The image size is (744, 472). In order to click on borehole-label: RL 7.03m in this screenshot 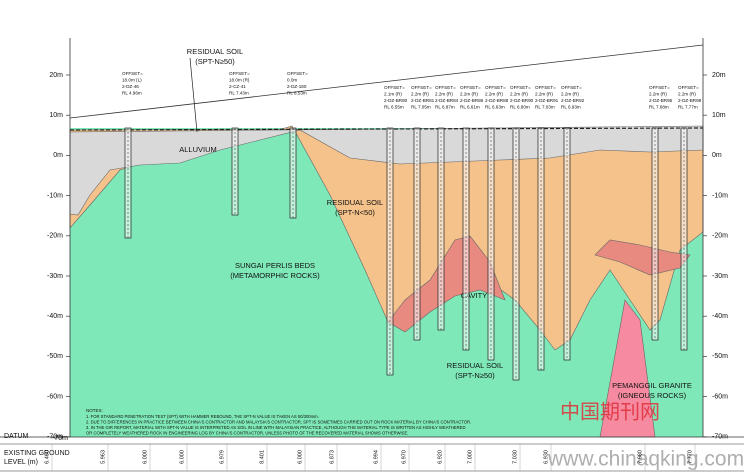, I will do `click(545, 107)`.